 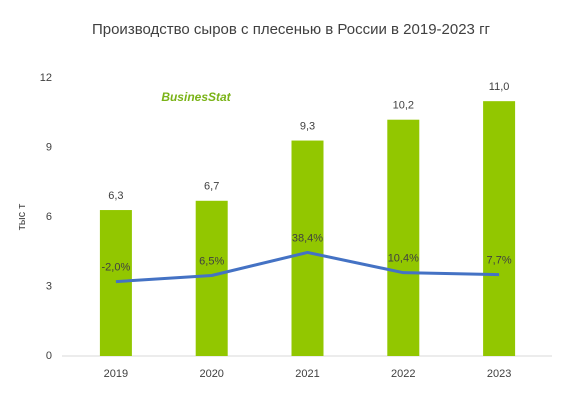 What do you see at coordinates (49, 356) in the screenshot?
I see `y-tick-label: 0` at bounding box center [49, 356].